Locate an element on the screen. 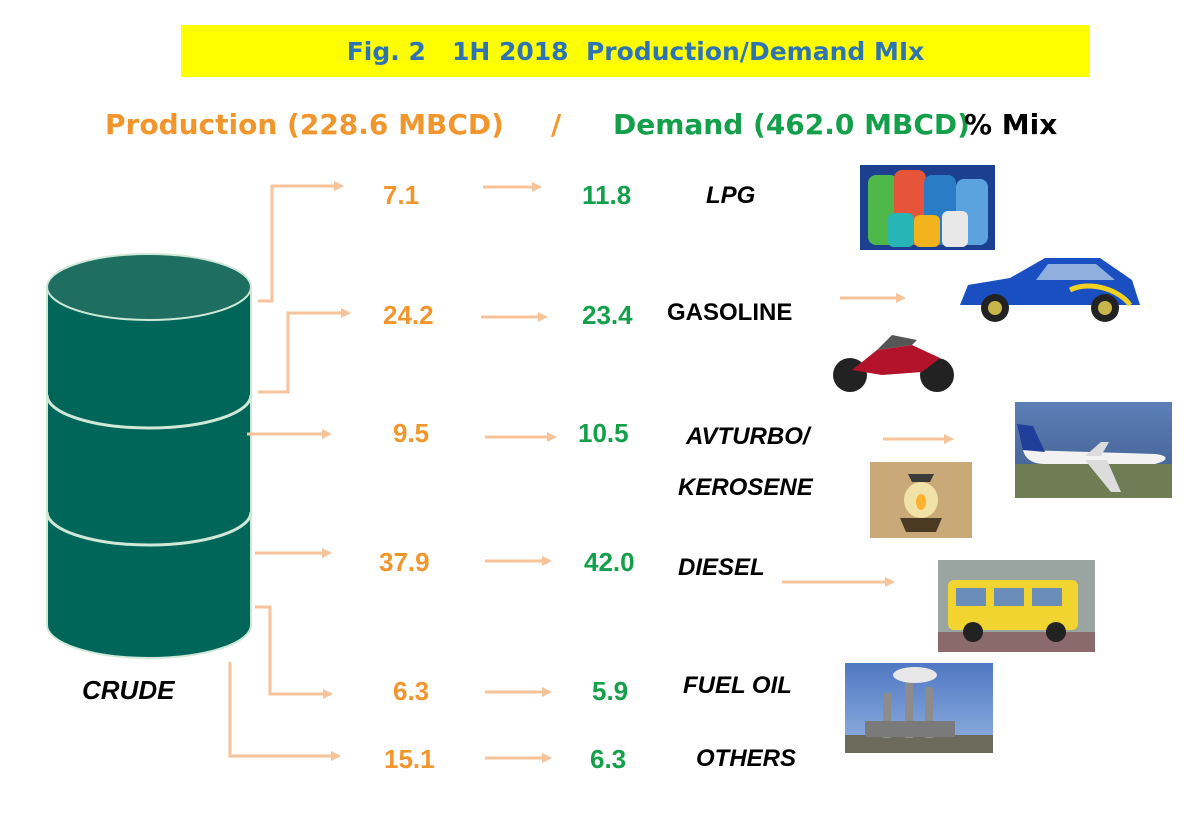 The width and height of the screenshot is (1200, 825). product-name-avturbo: AVTURBO/ is located at coordinates (748, 436).